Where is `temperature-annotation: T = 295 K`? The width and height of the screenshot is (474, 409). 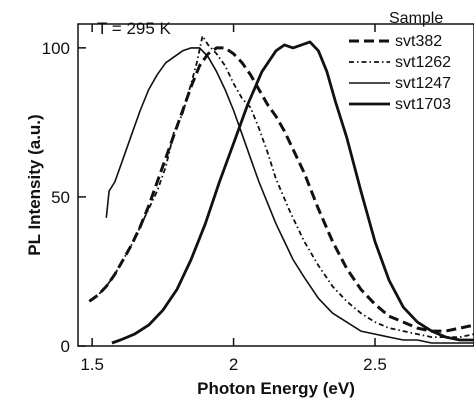 temperature-annotation: T = 295 K is located at coordinates (134, 28).